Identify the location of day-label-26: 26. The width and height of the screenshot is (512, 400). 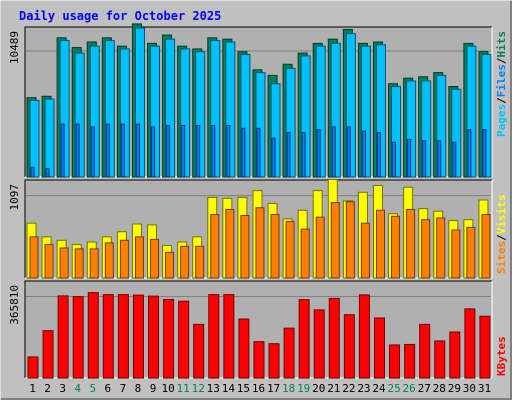
(409, 388).